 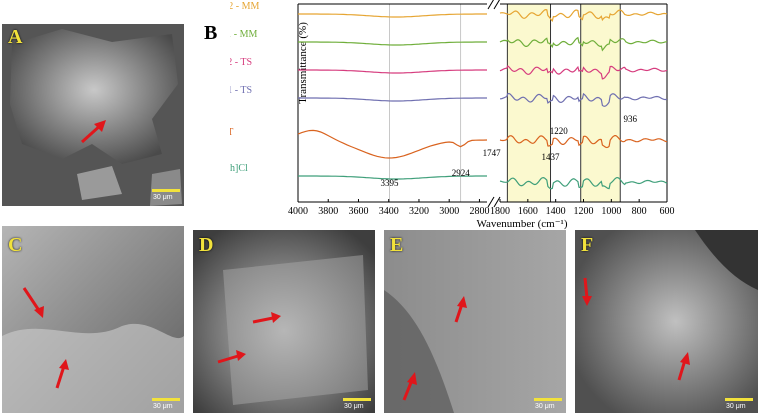 I want to click on sem-image-e, so click(x=475, y=321).